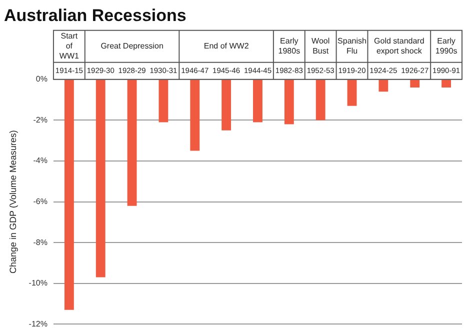  What do you see at coordinates (42, 79) in the screenshot?
I see `y-tick-label: 0%` at bounding box center [42, 79].